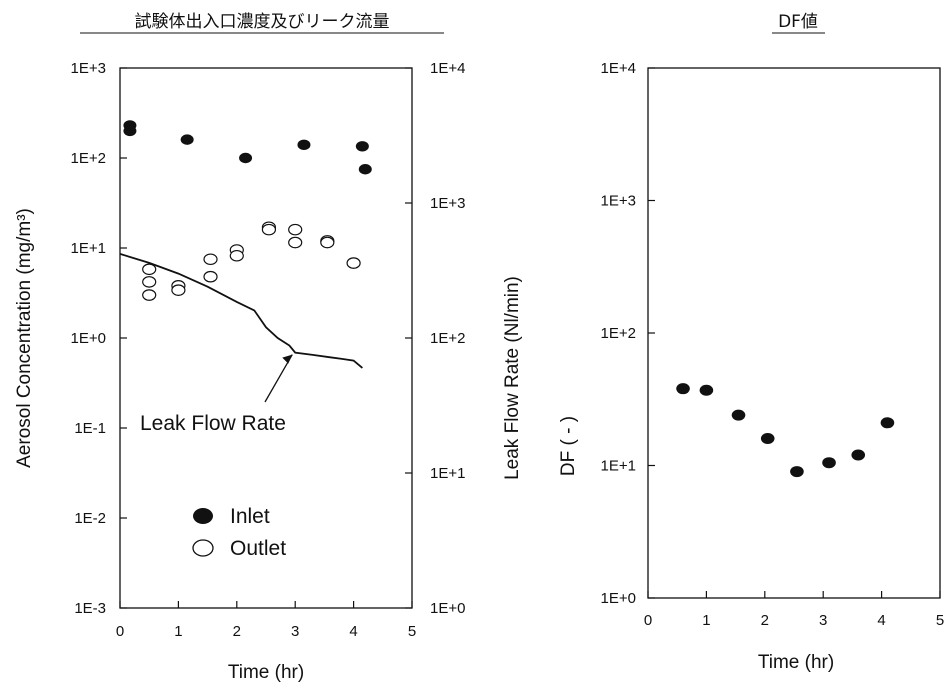 The height and width of the screenshot is (688, 947). Describe the element at coordinates (239, 532) in the screenshot. I see `left-legend: Inlet Outlet` at that location.